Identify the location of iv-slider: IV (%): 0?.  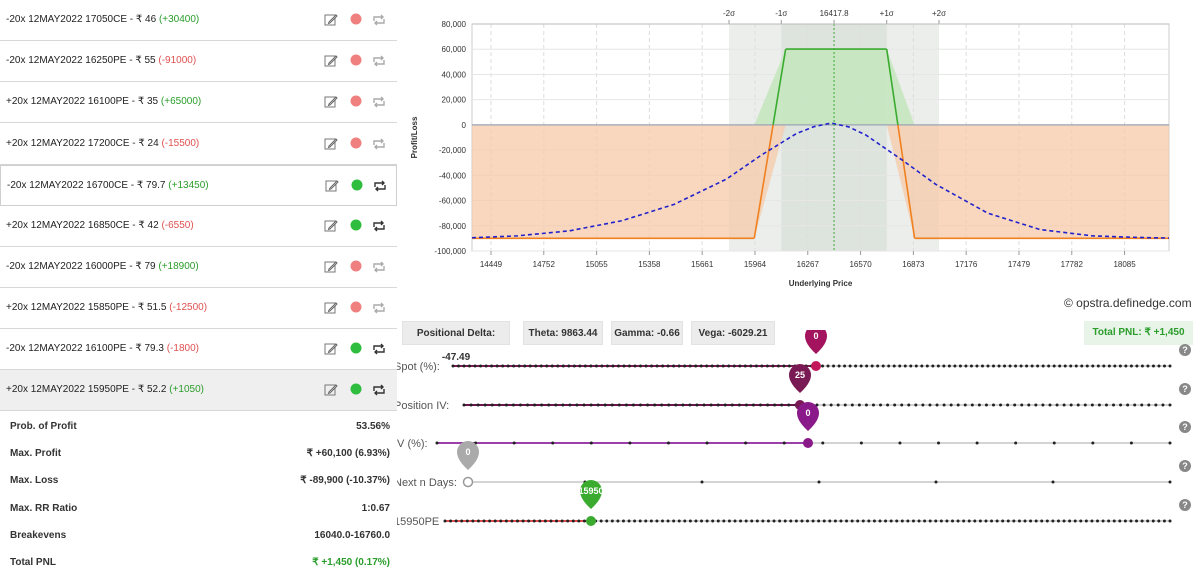
(794, 426).